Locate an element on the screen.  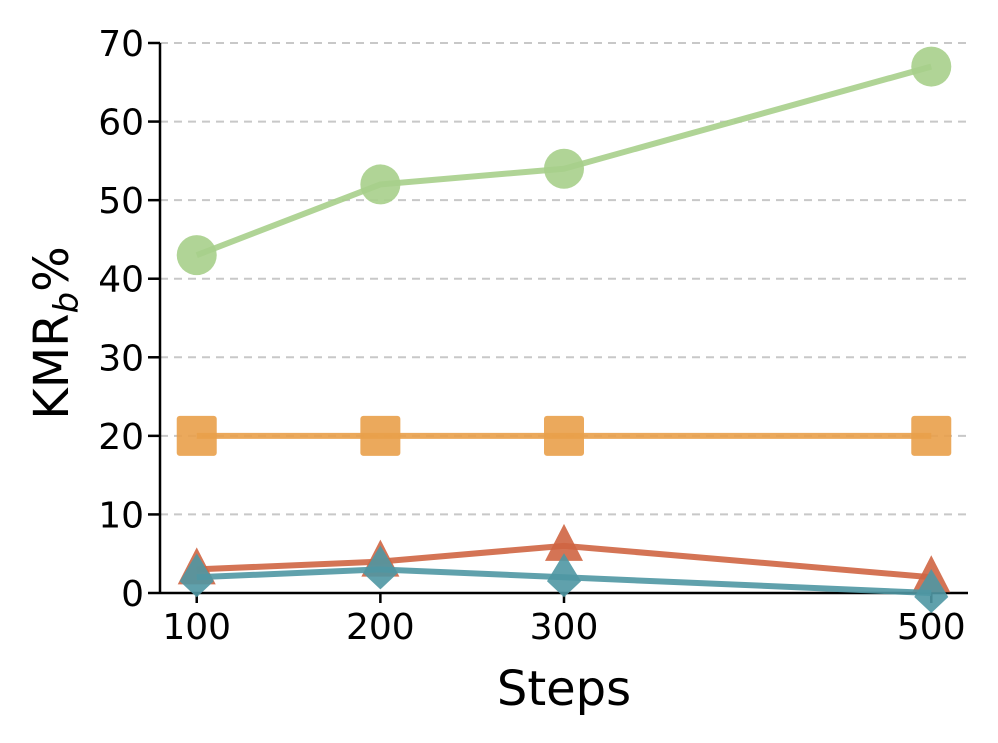
x-ticks: 100 200 300 500 is located at coordinates (564, 620).